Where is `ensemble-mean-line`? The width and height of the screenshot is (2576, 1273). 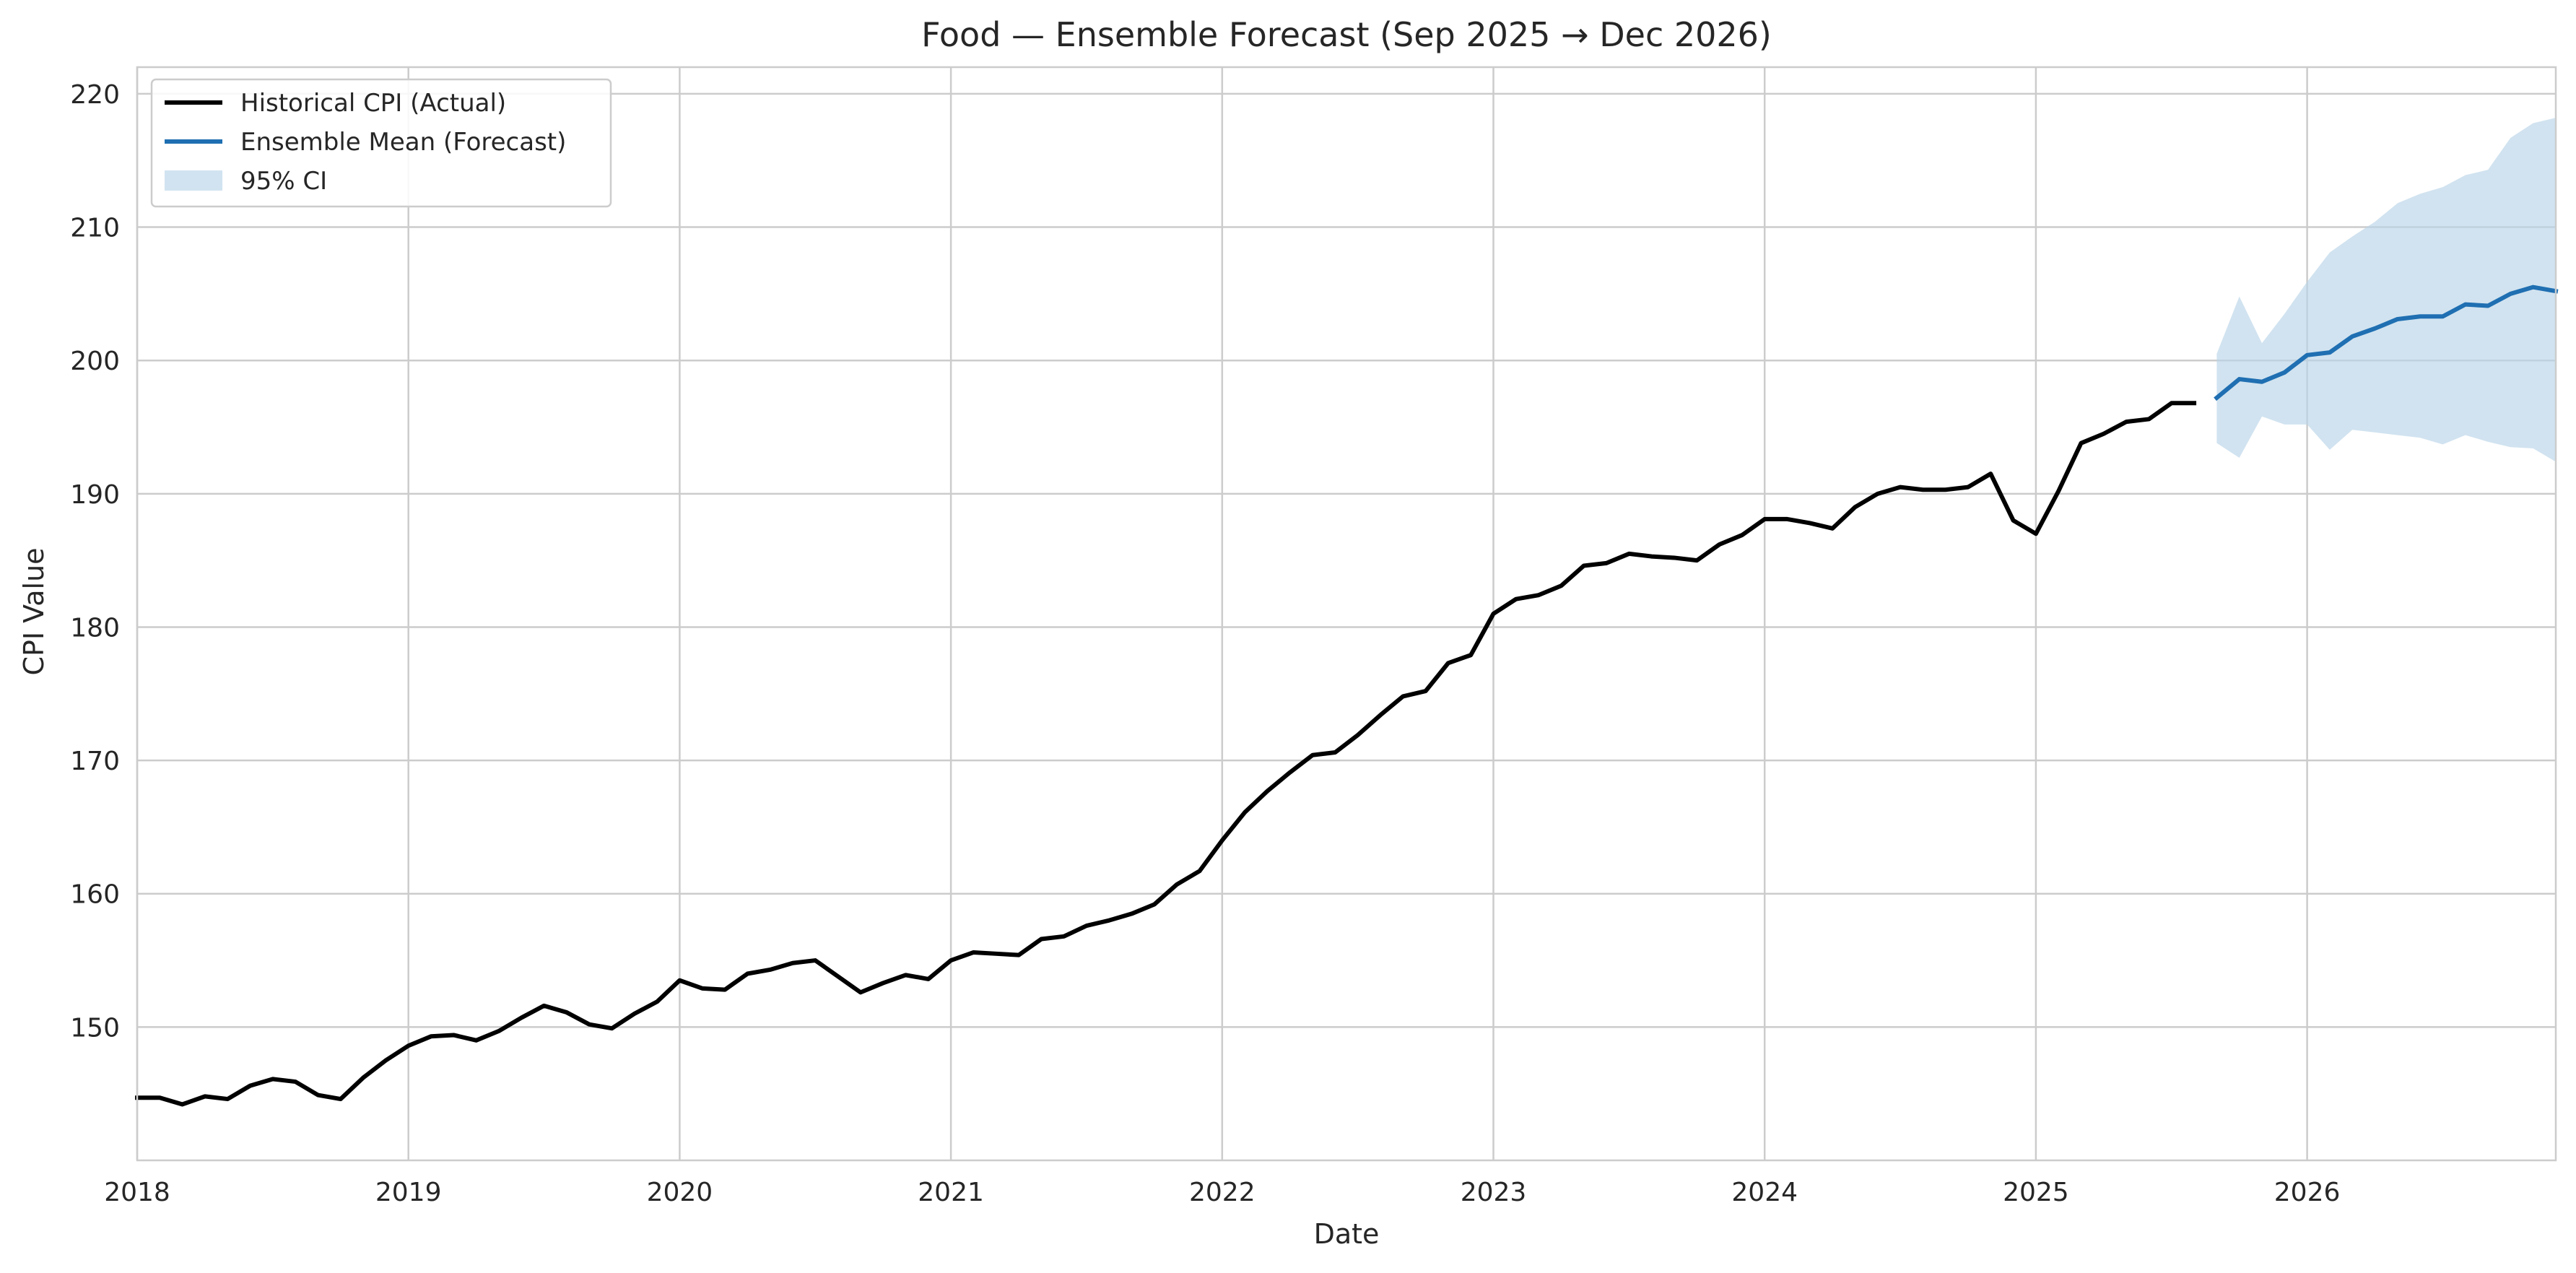
ensemble-mean-line is located at coordinates (2386, 342).